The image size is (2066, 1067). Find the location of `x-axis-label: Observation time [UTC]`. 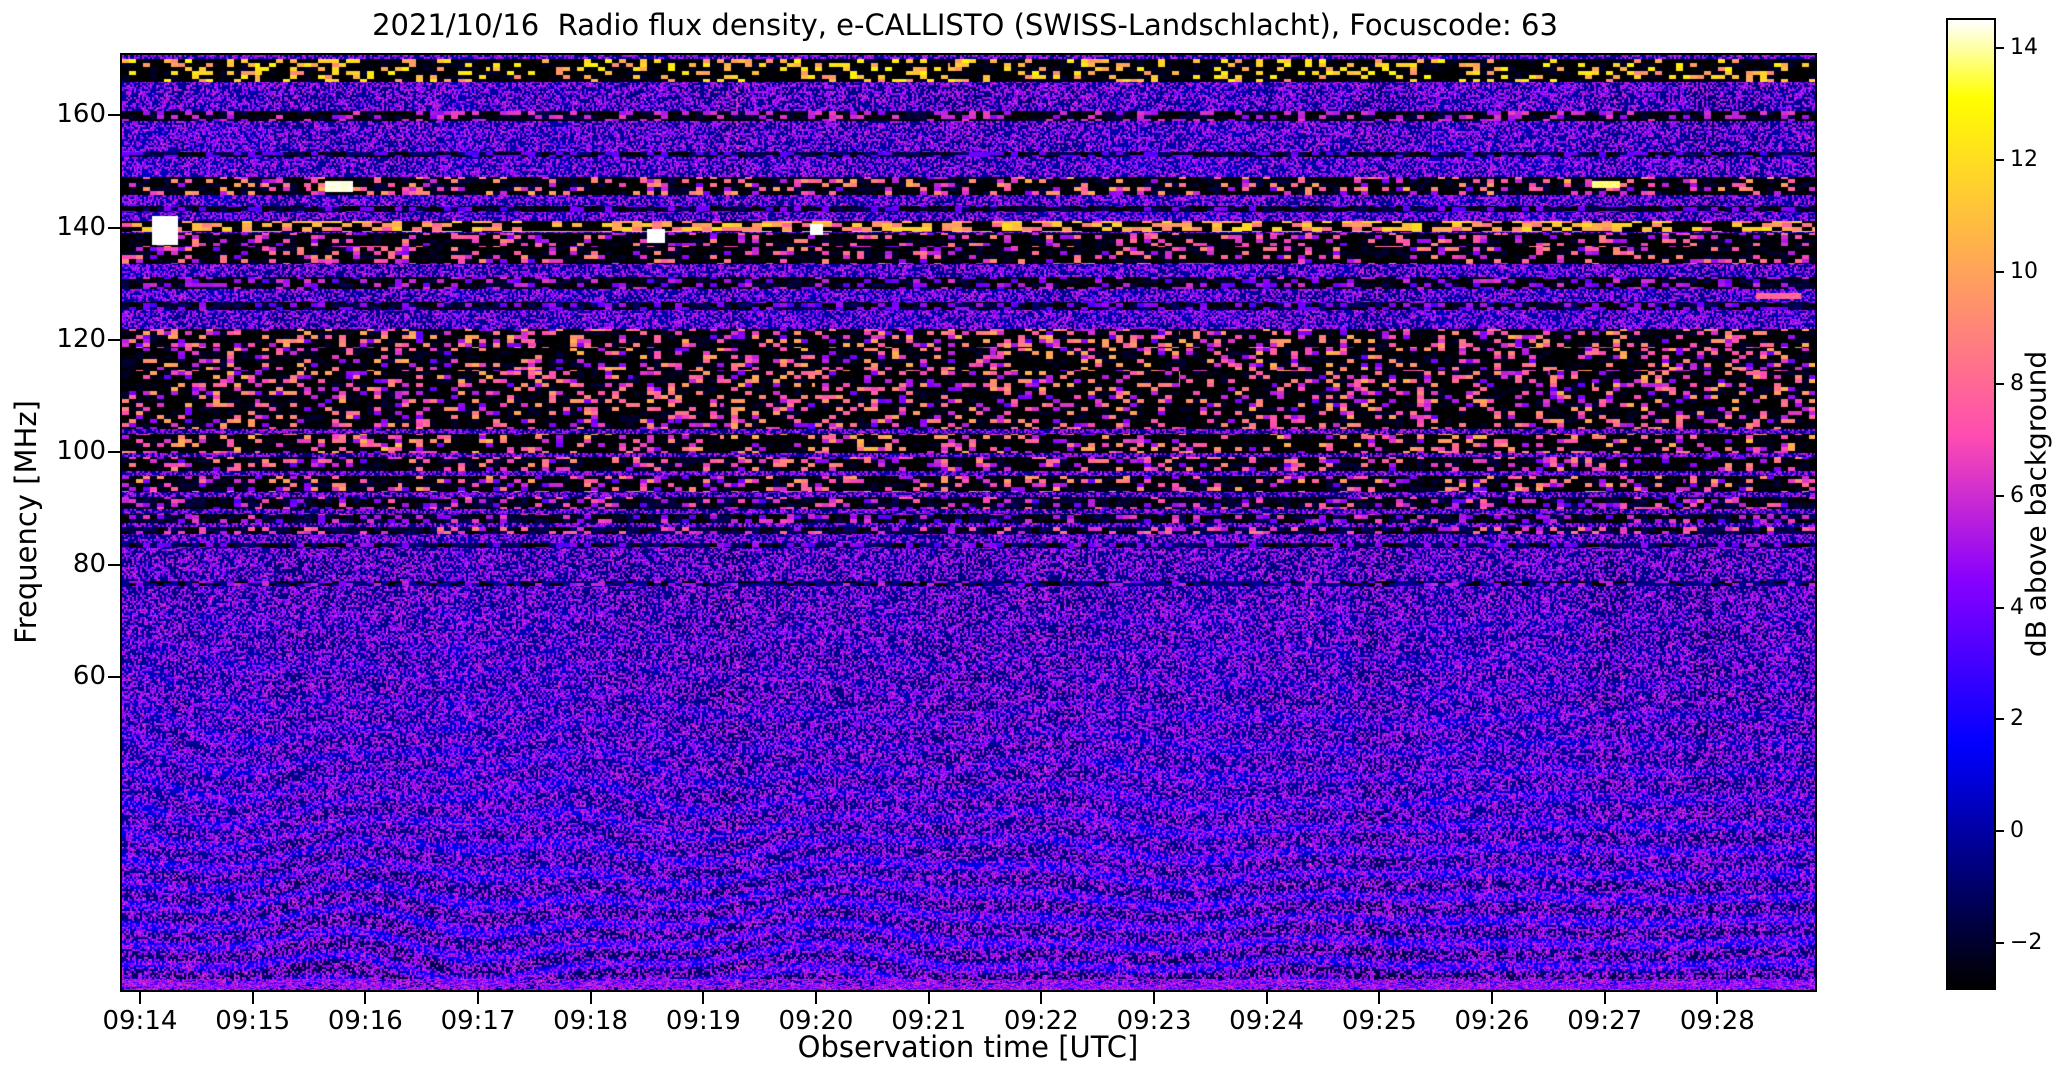

x-axis-label: Observation time [UTC] is located at coordinates (968, 1047).